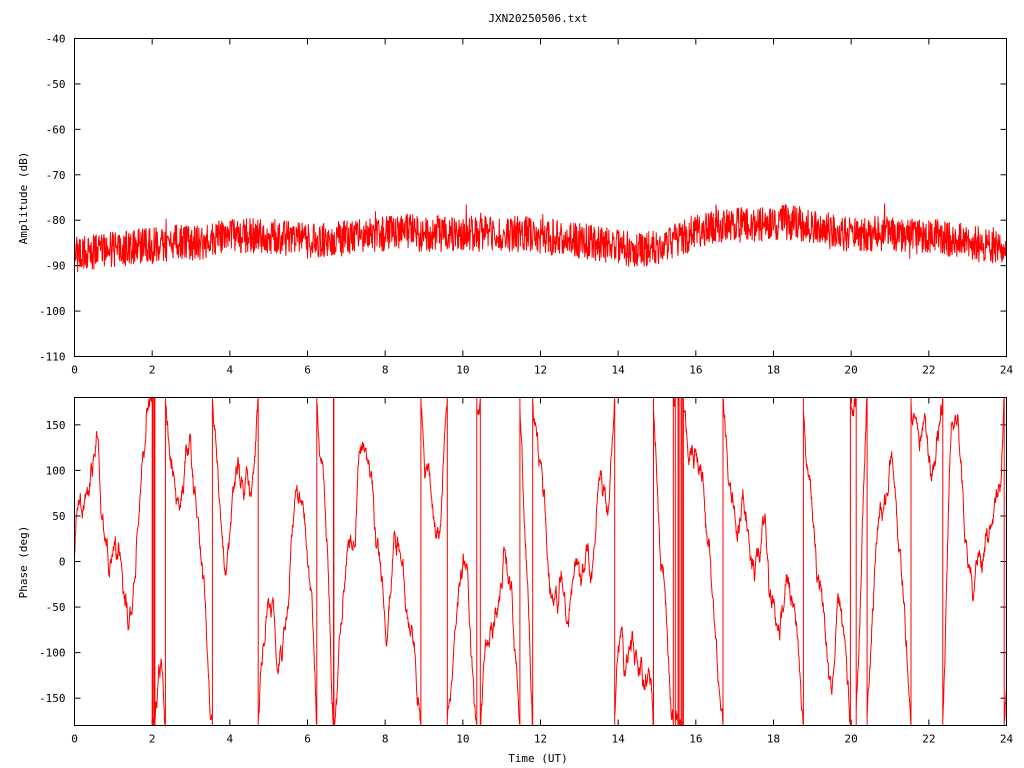 Image resolution: width=1024 pixels, height=768 pixels. What do you see at coordinates (540, 739) in the screenshot?
I see `phase-x-tick-label: 12` at bounding box center [540, 739].